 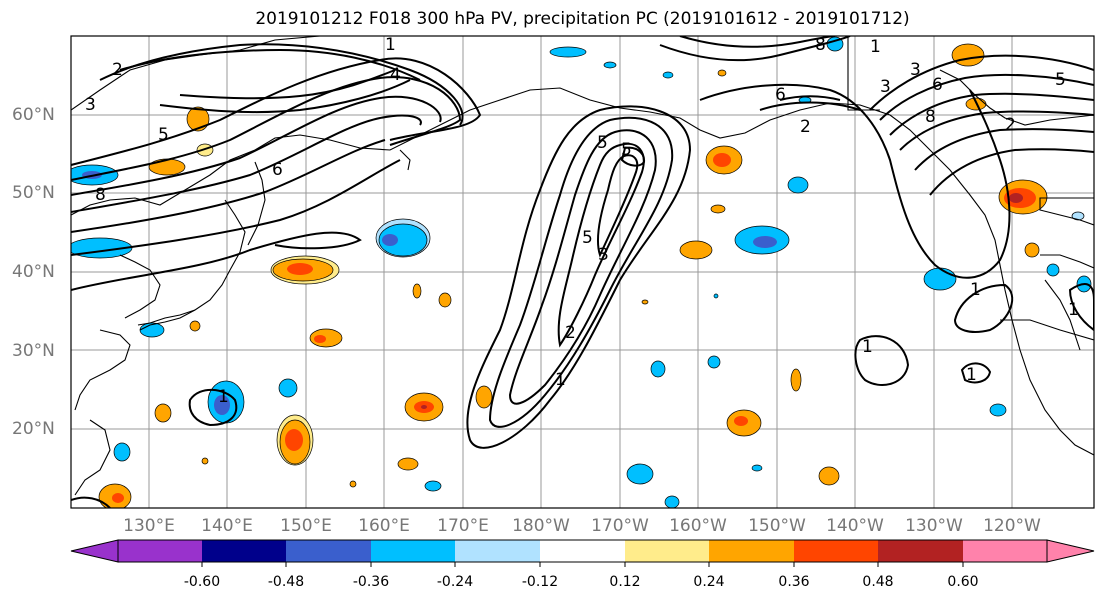 I want to click on lon-label: 180°W, so click(x=541, y=526).